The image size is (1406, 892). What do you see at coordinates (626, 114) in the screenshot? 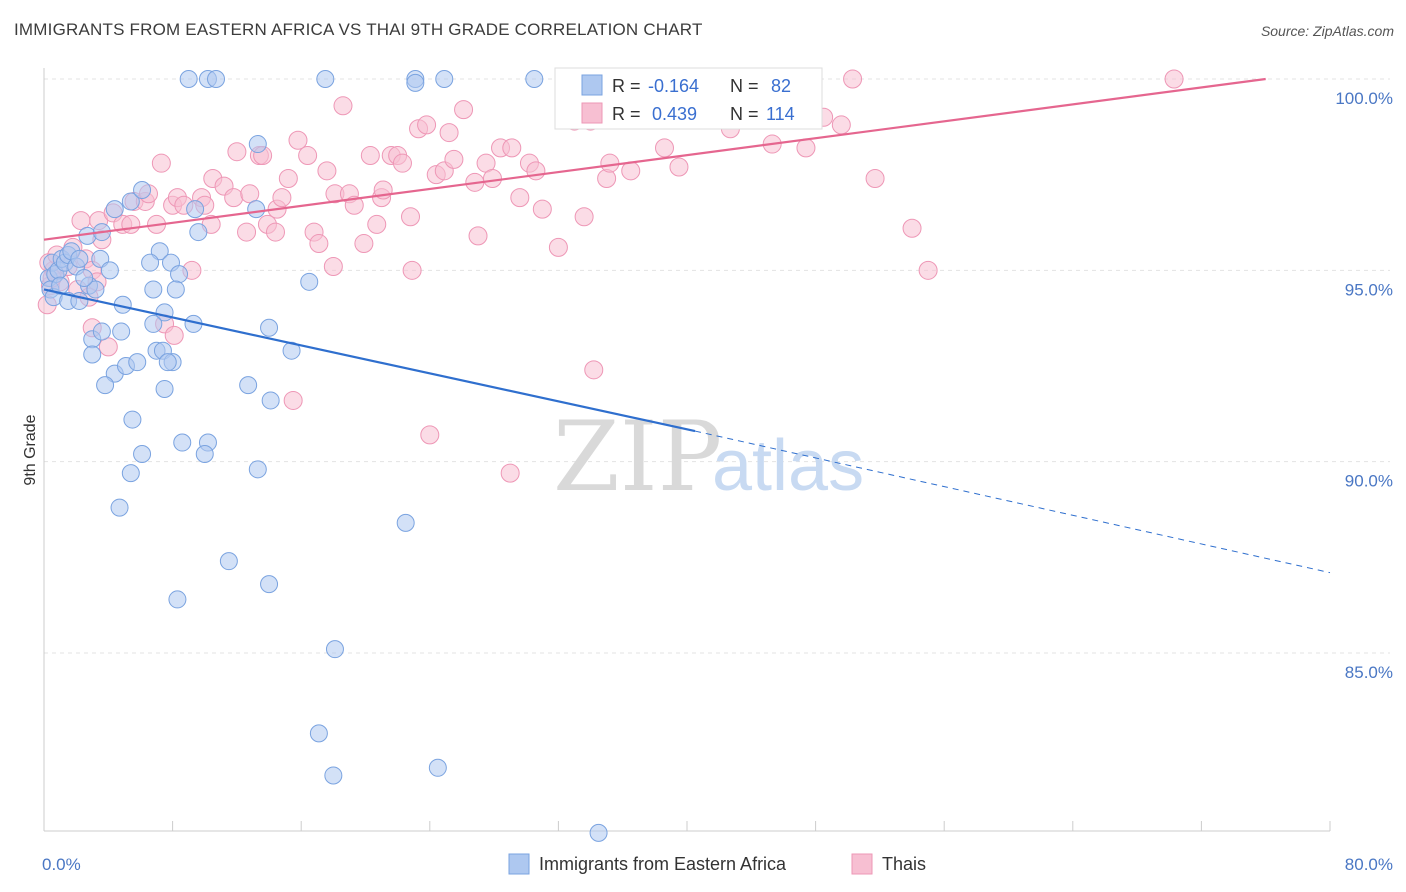
I see `stats-r-key-pink: R =` at bounding box center [626, 114].